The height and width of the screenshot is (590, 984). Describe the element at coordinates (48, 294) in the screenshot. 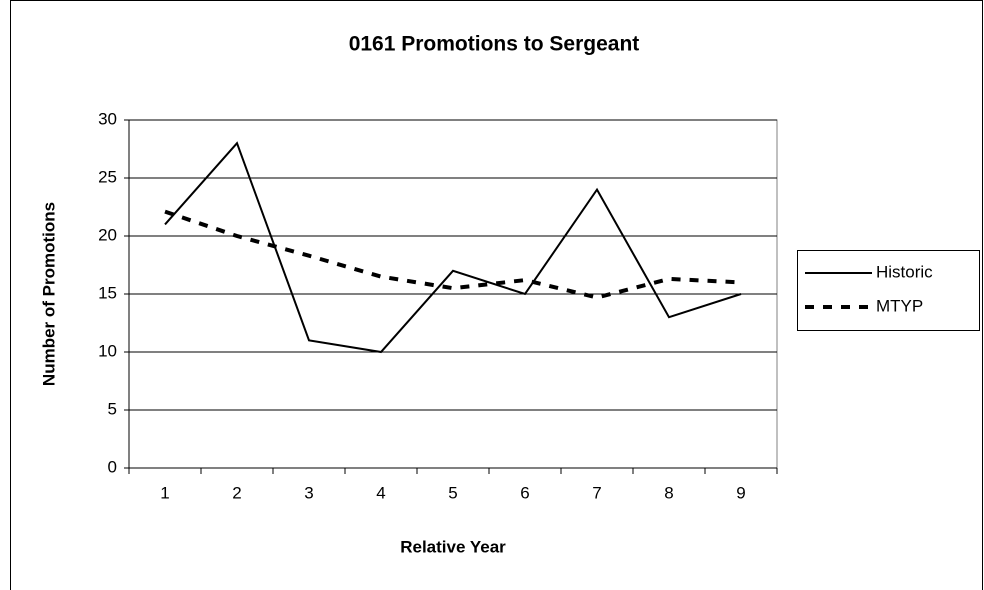

I see `y-axis-label: Number of Promotions` at that location.